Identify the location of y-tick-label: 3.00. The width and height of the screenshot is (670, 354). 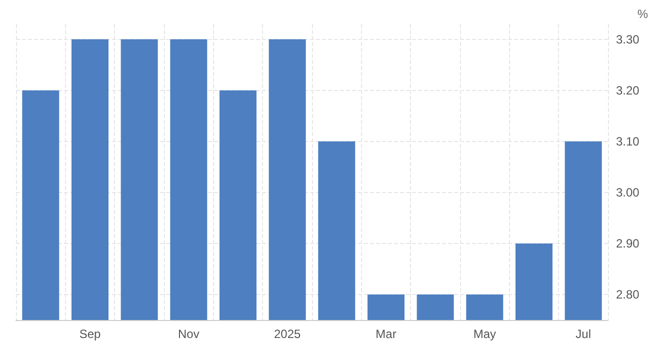
(628, 192).